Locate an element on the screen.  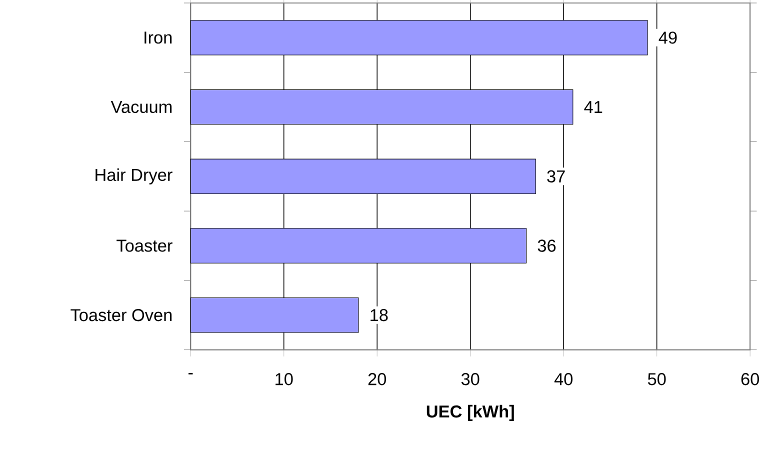
x-tick-label: 30 is located at coordinates (470, 379).